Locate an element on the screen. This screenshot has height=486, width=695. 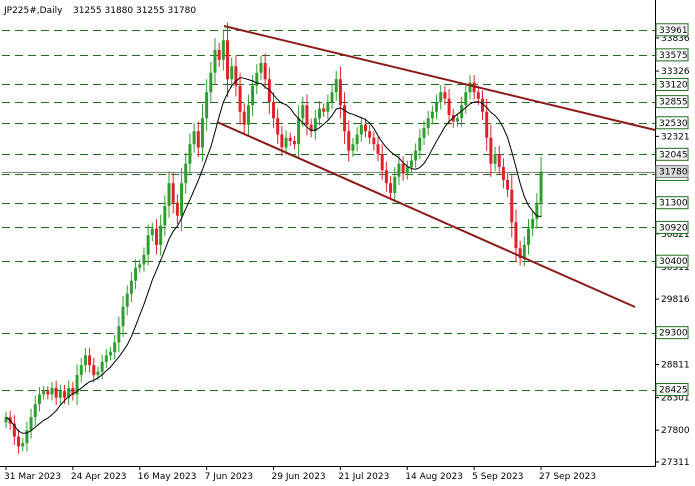
level-label-7: 31300 is located at coordinates (673, 204).